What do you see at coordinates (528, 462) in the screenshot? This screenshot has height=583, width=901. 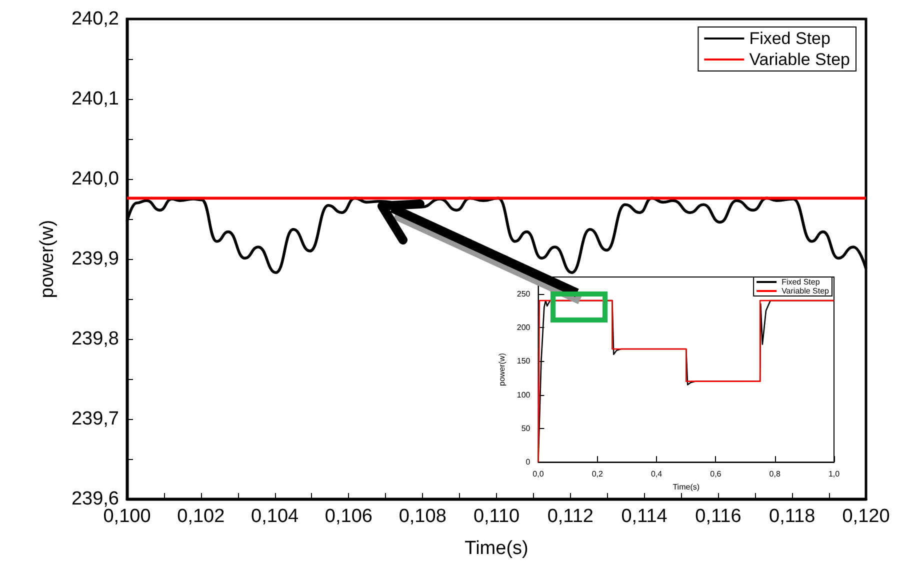 I see `y-tick-label: 0` at bounding box center [528, 462].